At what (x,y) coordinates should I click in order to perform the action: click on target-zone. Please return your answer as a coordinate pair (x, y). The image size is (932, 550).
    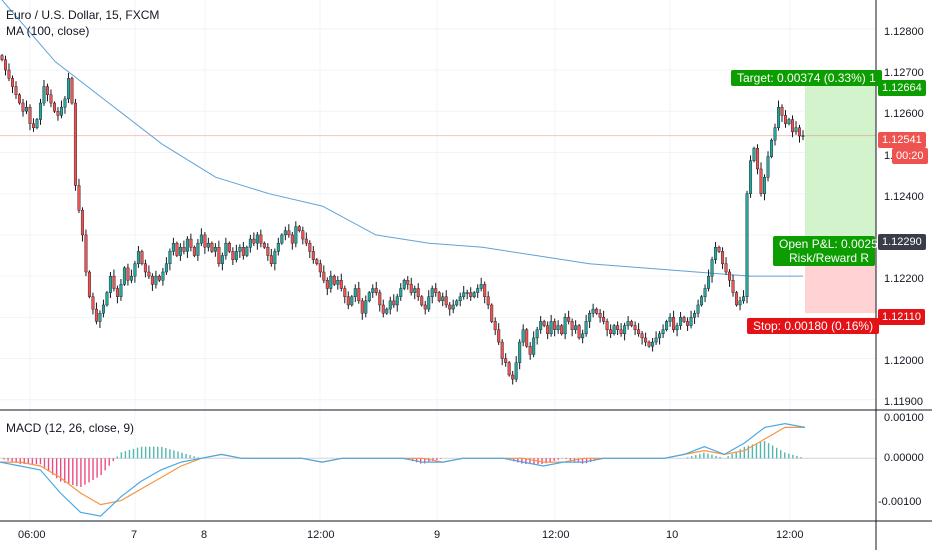
    Looking at the image, I should click on (840, 162).